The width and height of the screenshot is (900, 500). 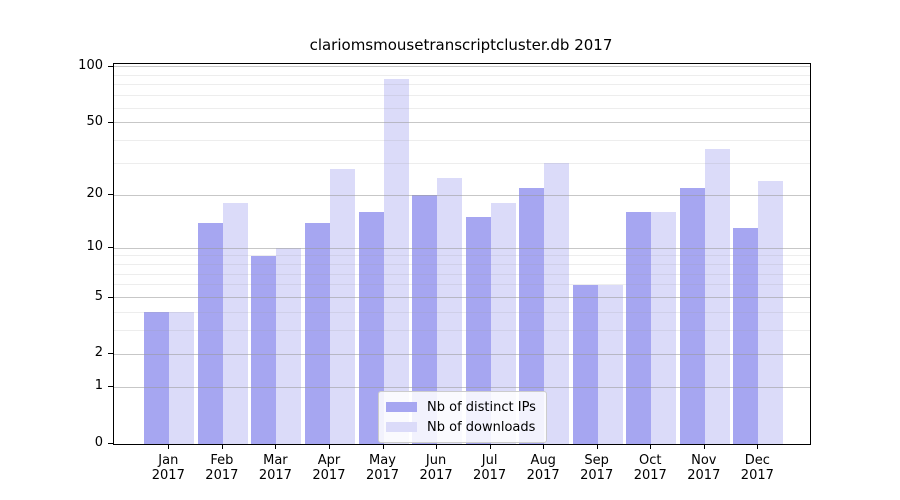 What do you see at coordinates (544, 446) in the screenshot?
I see `x-tick-aug` at bounding box center [544, 446].